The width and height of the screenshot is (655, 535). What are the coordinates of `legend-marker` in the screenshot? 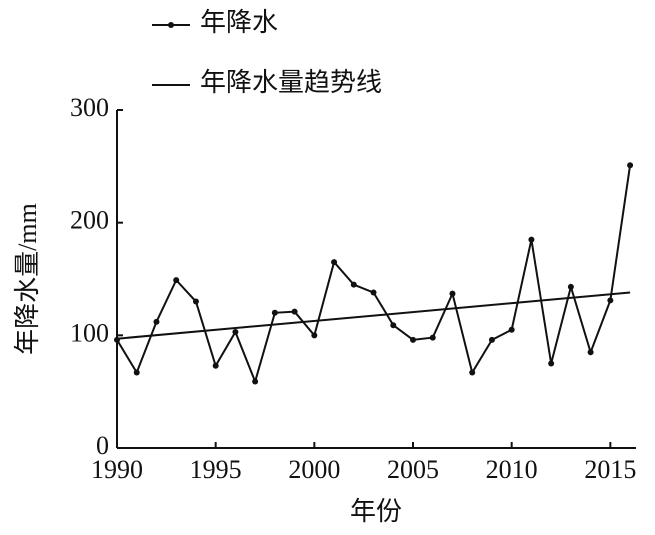 It's located at (171, 25).